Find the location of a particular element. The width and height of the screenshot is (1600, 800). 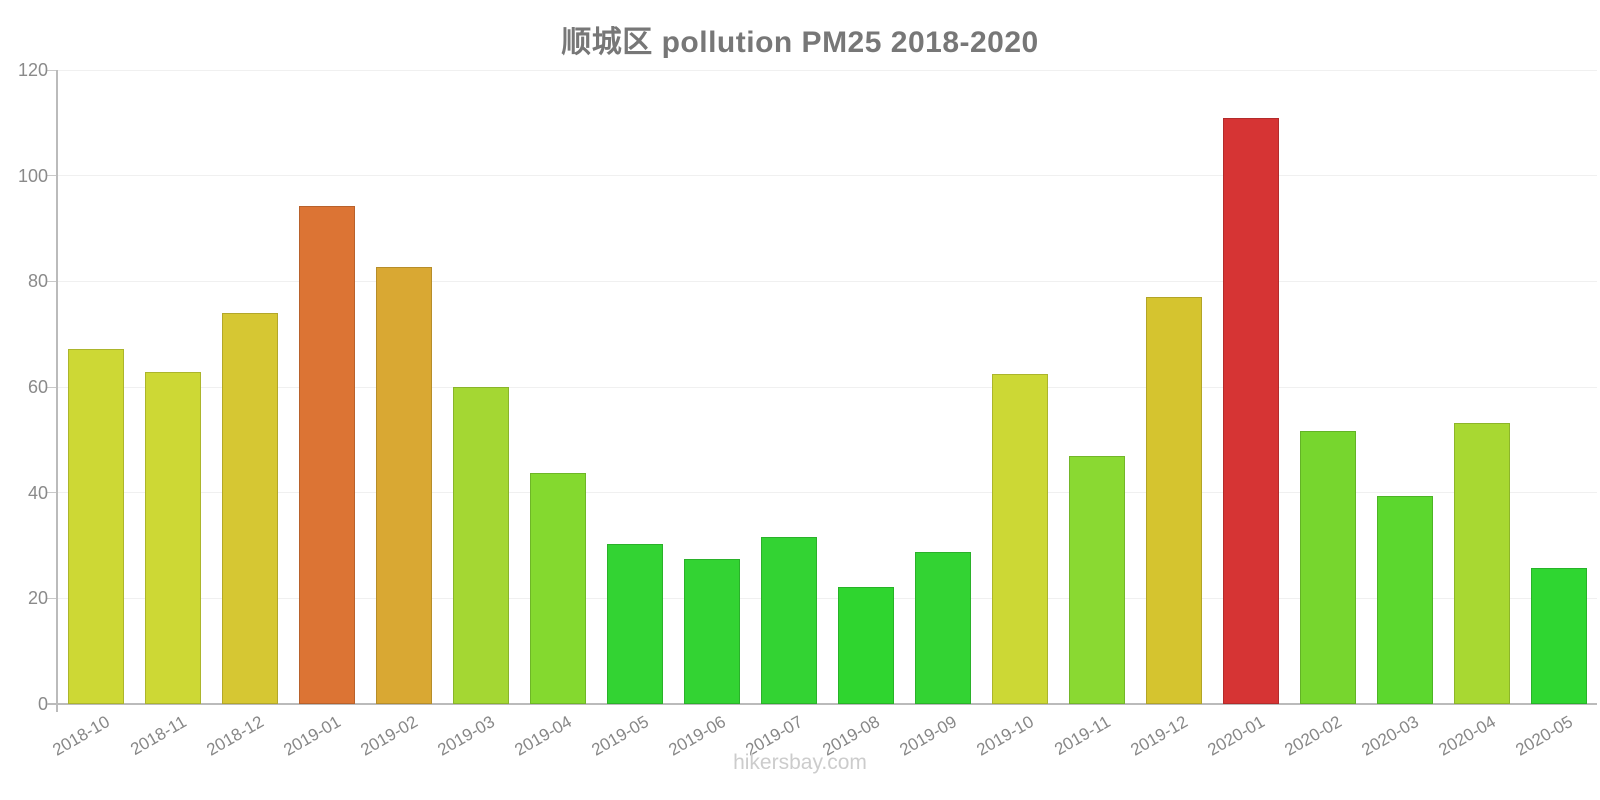

y-axis-label-60: 60 is located at coordinates (37, 387).